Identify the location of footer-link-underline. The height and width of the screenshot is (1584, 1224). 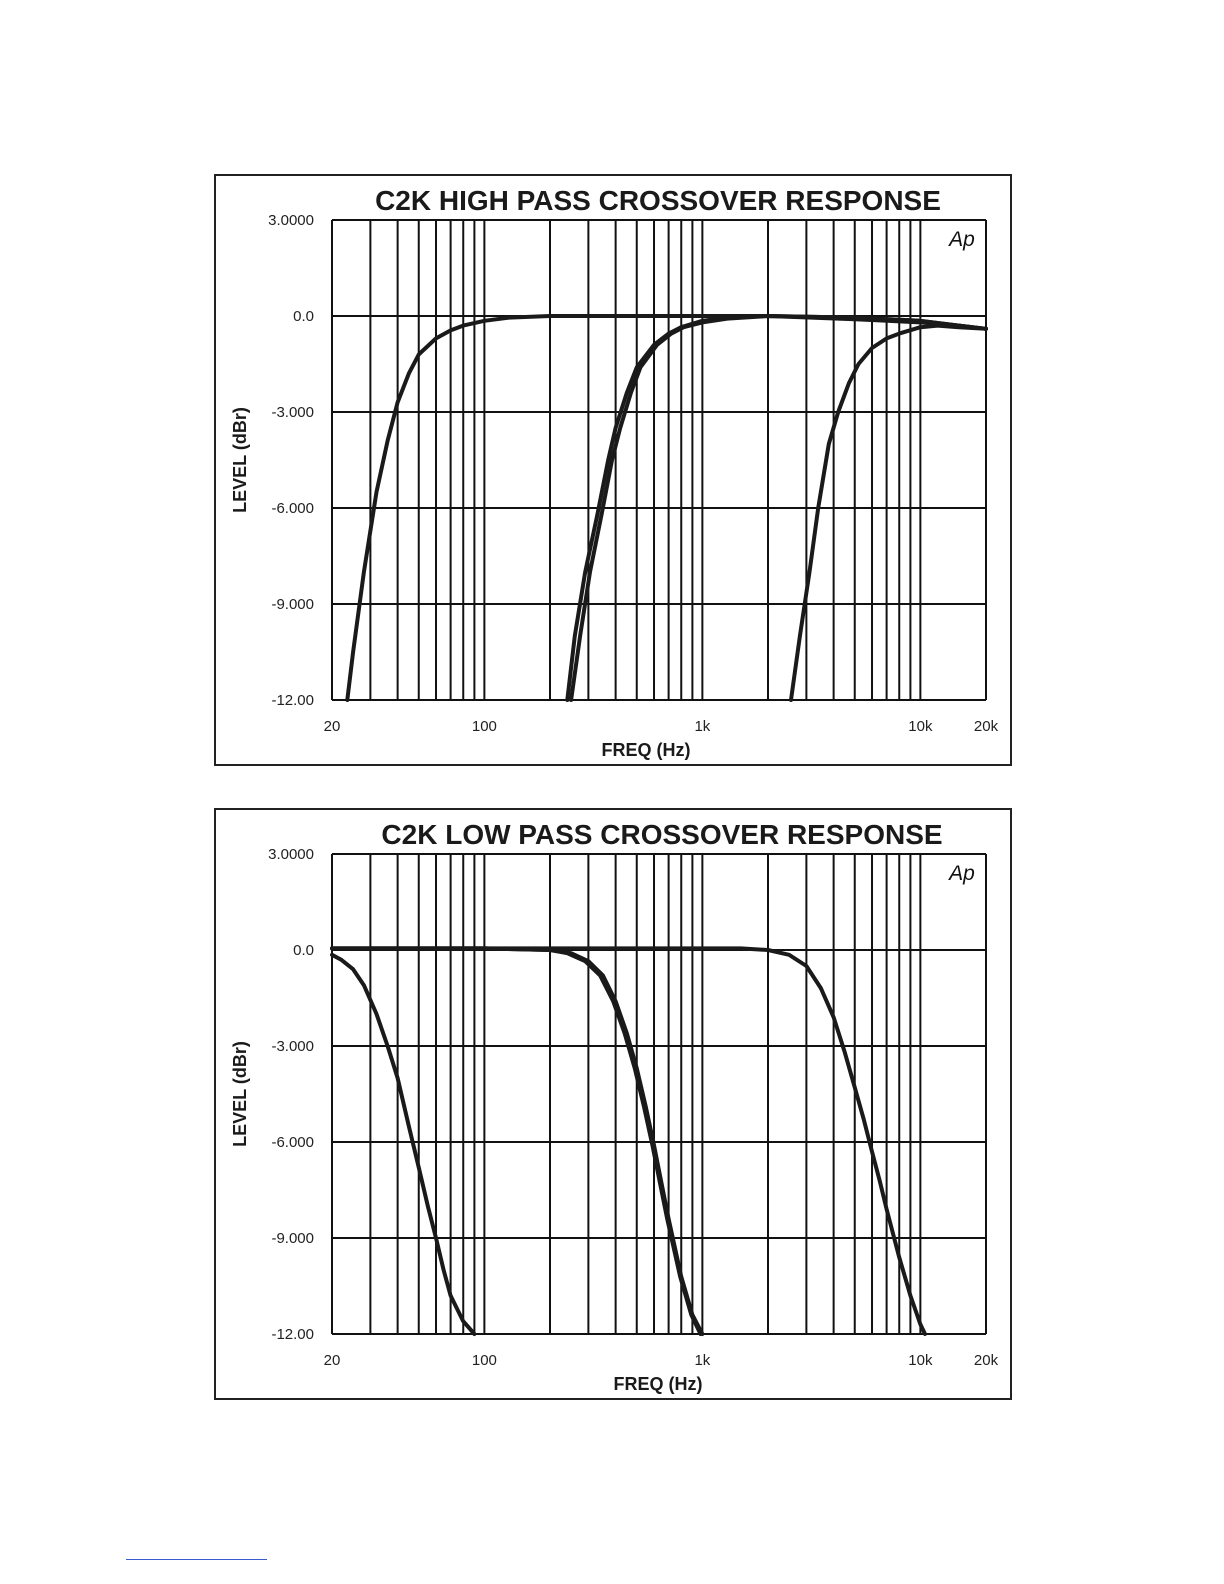
(196, 1559).